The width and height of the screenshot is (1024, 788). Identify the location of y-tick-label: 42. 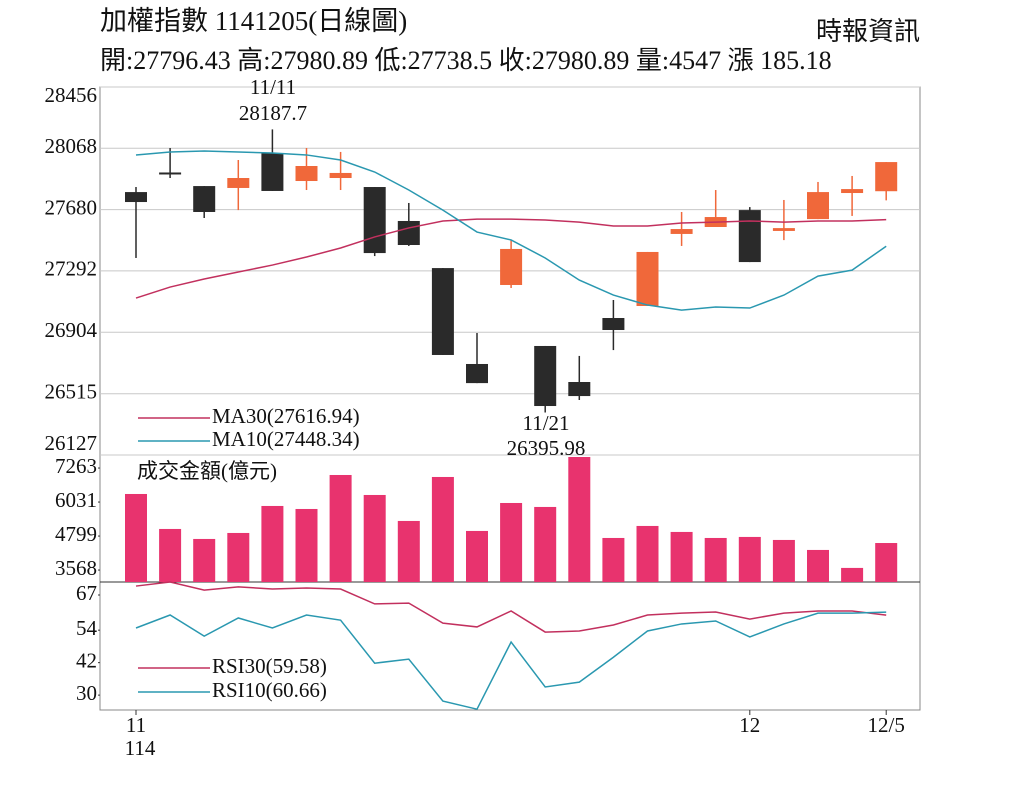
(86, 660).